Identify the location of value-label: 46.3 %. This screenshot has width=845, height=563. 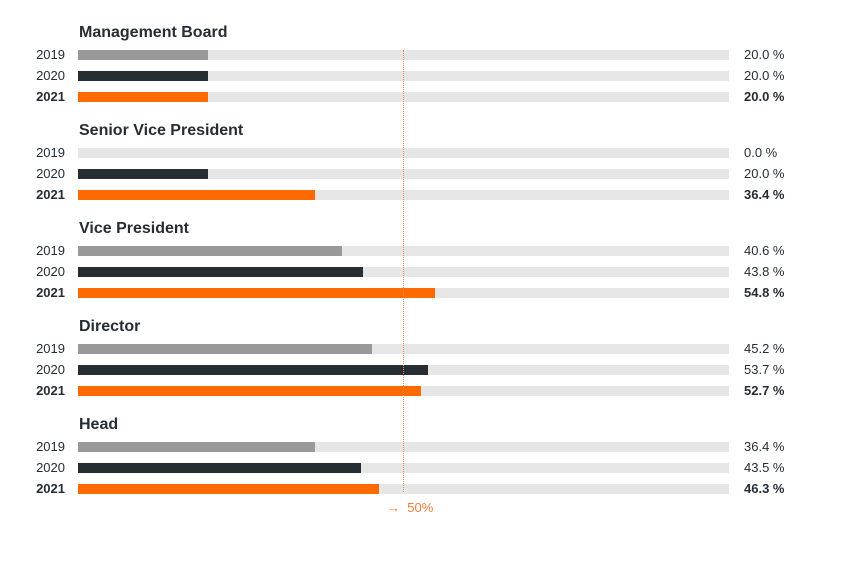
(764, 488).